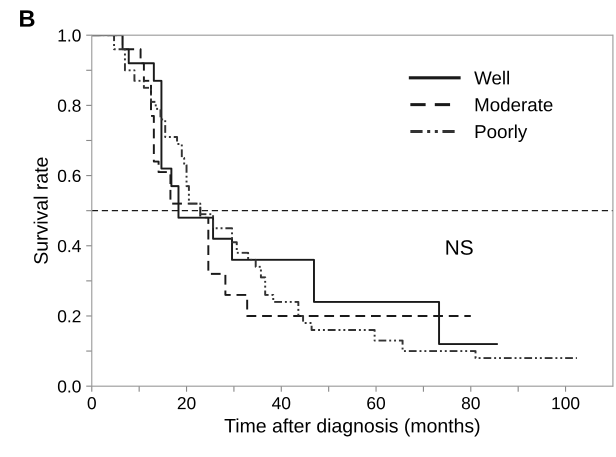  I want to click on x-tick-label: 80, so click(471, 403).